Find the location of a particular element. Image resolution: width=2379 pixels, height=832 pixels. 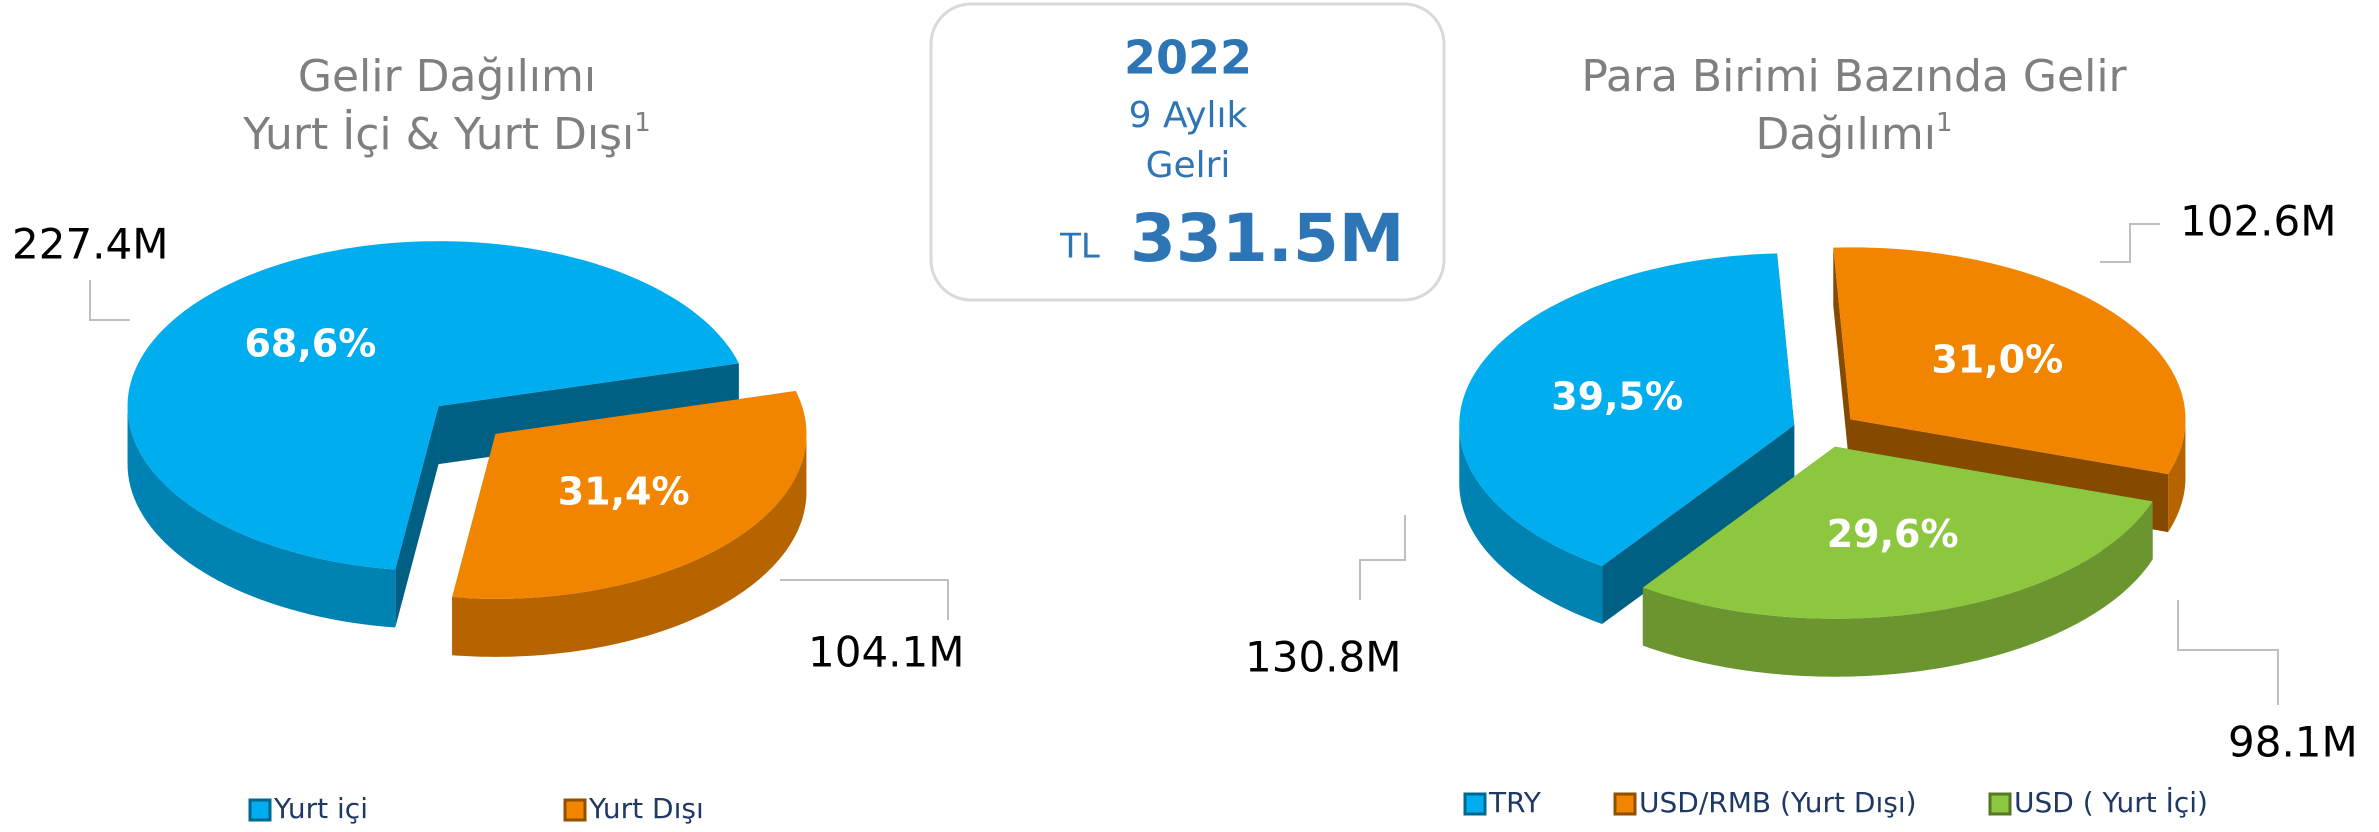

chart-title: Gelir Dağılımı is located at coordinates (447, 76).